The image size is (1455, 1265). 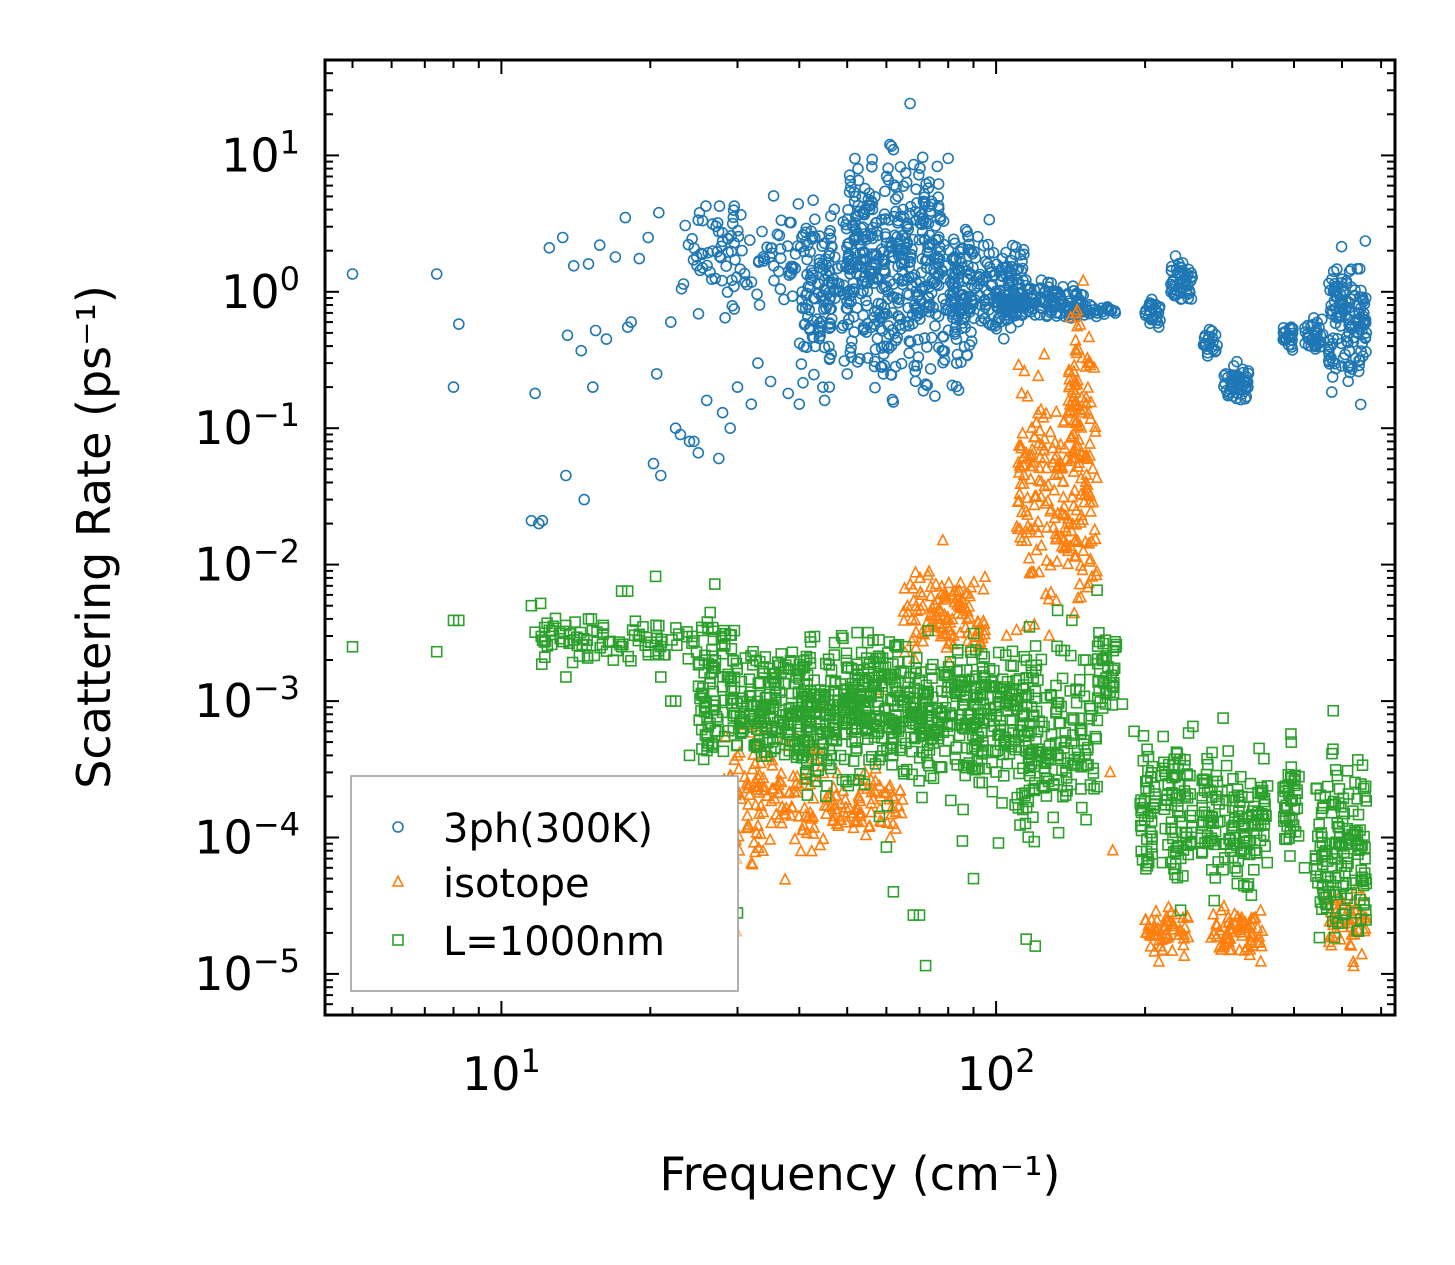 What do you see at coordinates (94, 537) in the screenshot?
I see `y-axis-label: Scattering Rate (ps⁻¹)` at bounding box center [94, 537].